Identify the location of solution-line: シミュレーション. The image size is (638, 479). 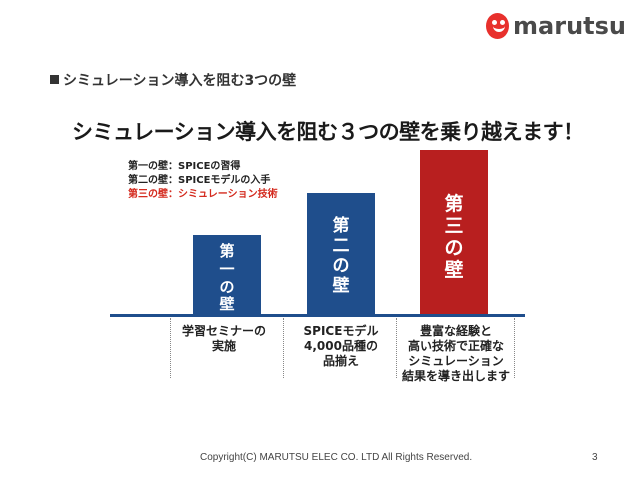
(456, 361).